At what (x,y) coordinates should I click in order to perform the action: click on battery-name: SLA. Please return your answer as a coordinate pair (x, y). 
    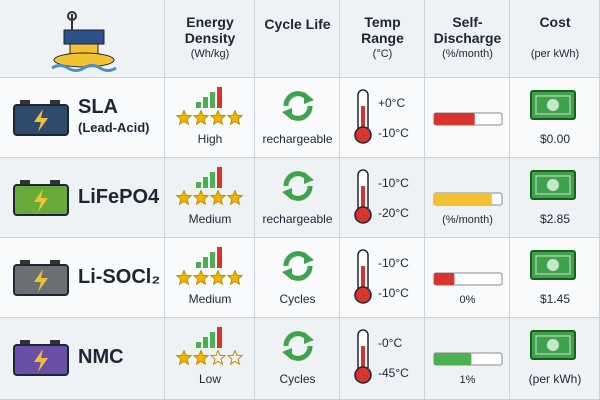
    Looking at the image, I should click on (98, 107).